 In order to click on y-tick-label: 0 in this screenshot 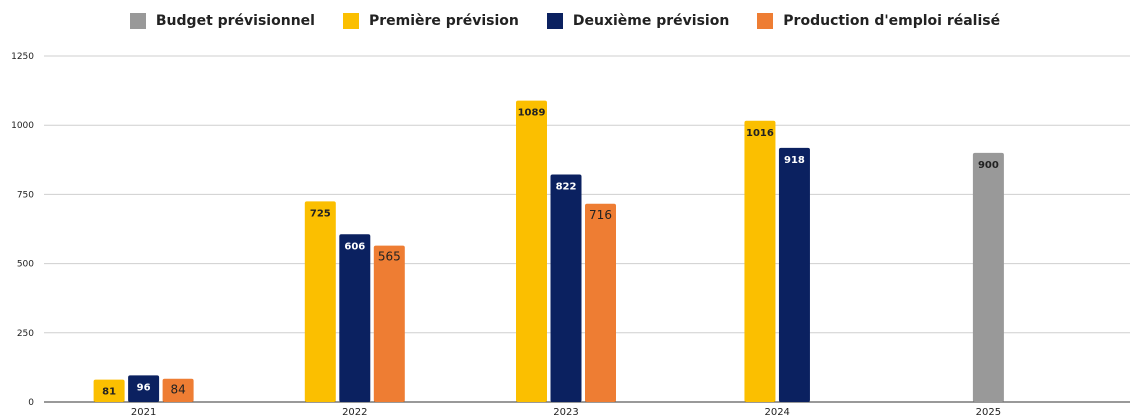, I will do `click(31, 403)`.